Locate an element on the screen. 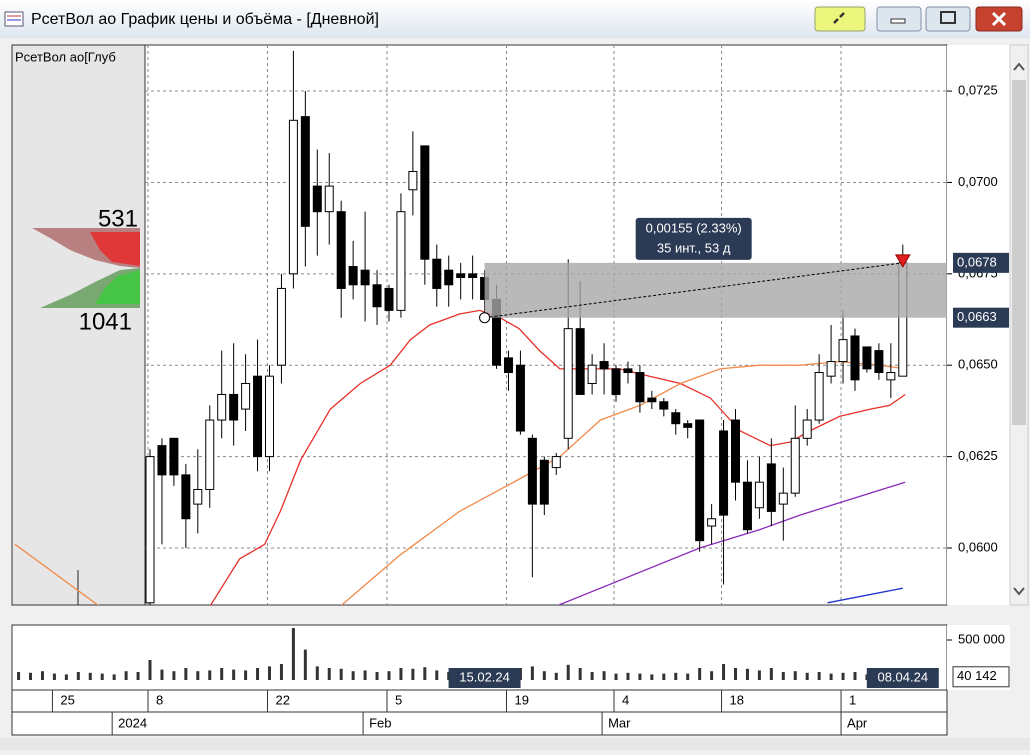  x-tick-label: 8 is located at coordinates (159, 699).